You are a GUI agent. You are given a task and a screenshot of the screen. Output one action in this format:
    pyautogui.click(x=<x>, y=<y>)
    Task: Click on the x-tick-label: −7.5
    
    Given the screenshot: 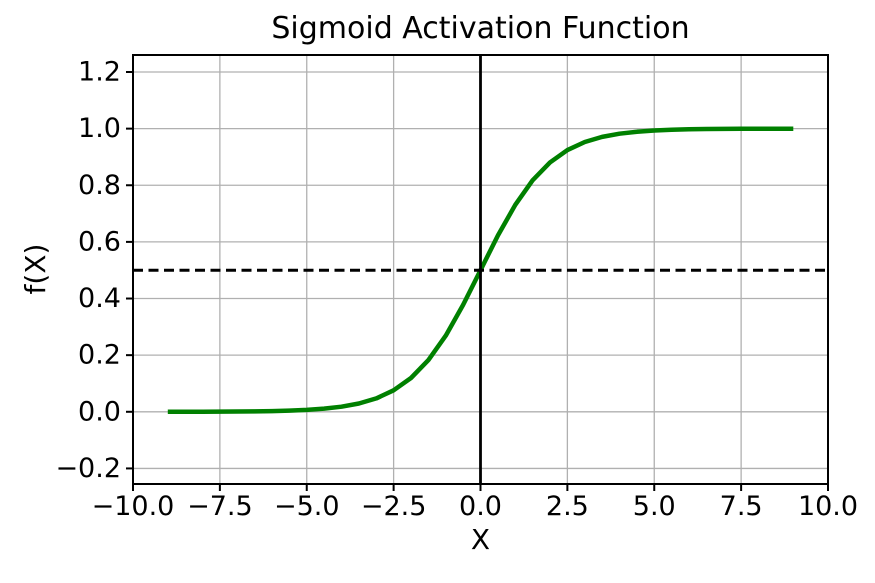 What is the action you would take?
    pyautogui.click(x=220, y=506)
    